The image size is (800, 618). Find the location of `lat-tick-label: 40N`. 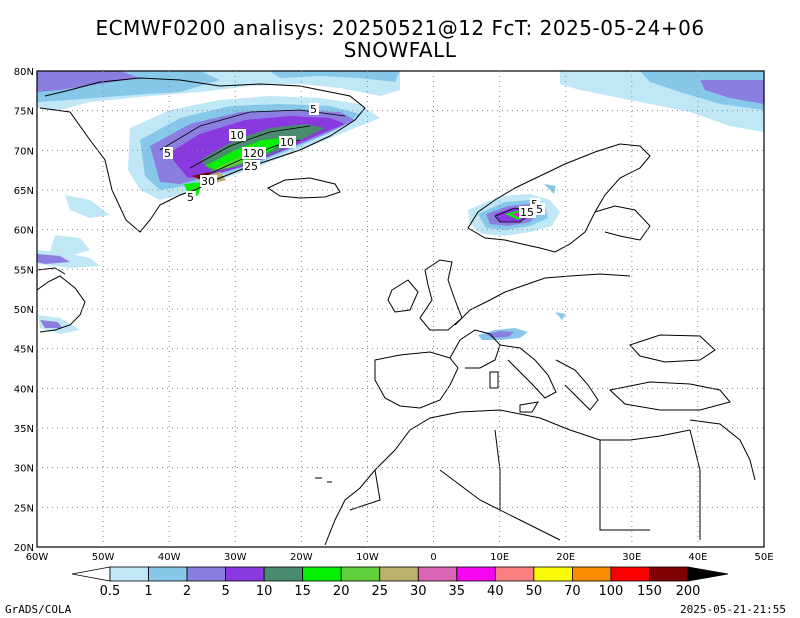

lat-tick-label: 40N is located at coordinates (24, 389).